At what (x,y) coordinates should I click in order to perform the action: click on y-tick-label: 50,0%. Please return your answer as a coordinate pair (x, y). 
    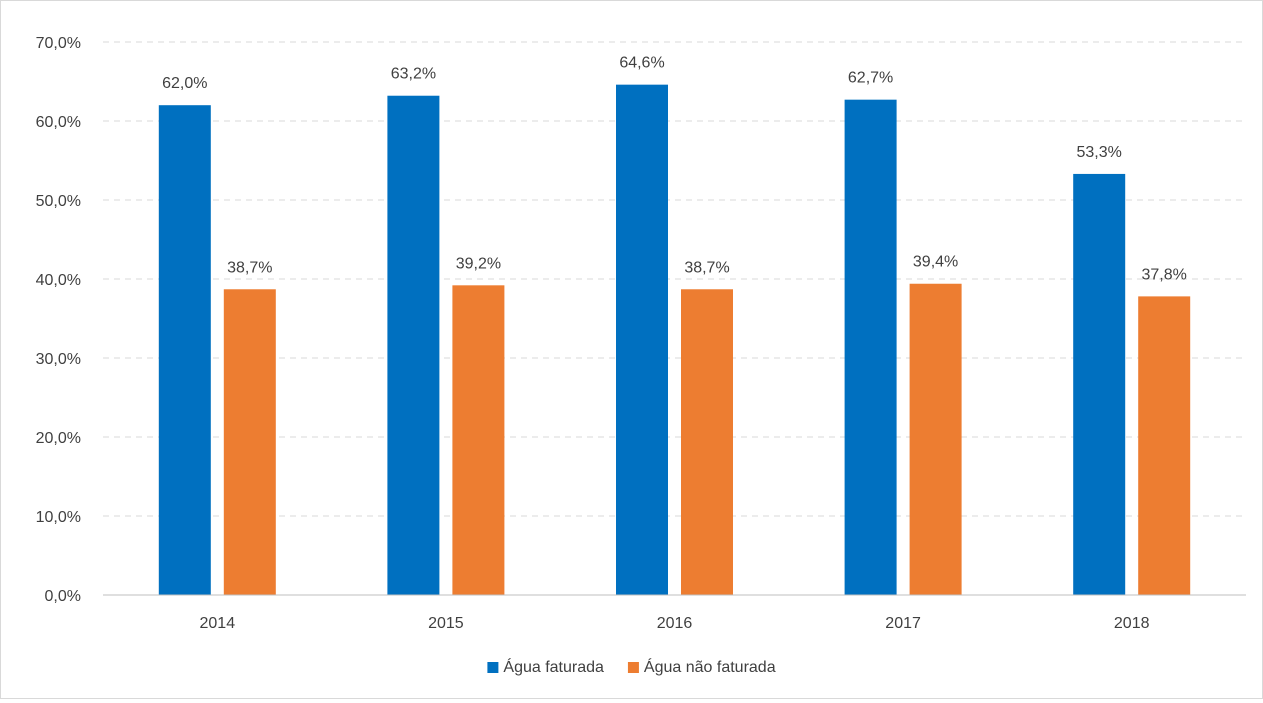
    Looking at the image, I should click on (58, 201).